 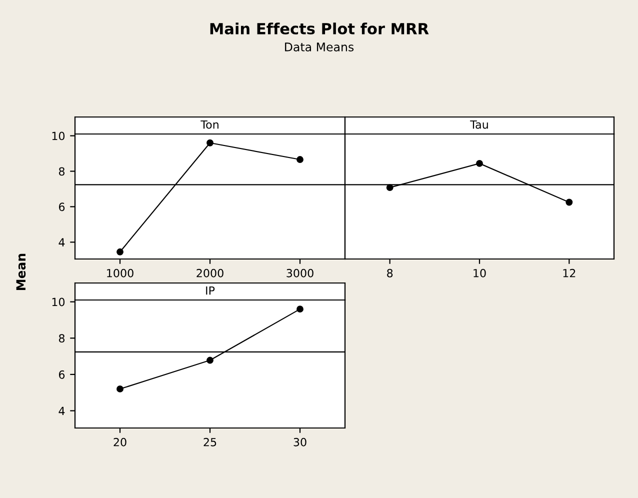 What do you see at coordinates (300, 273) in the screenshot?
I see `x-tick-label: 3000` at bounding box center [300, 273].